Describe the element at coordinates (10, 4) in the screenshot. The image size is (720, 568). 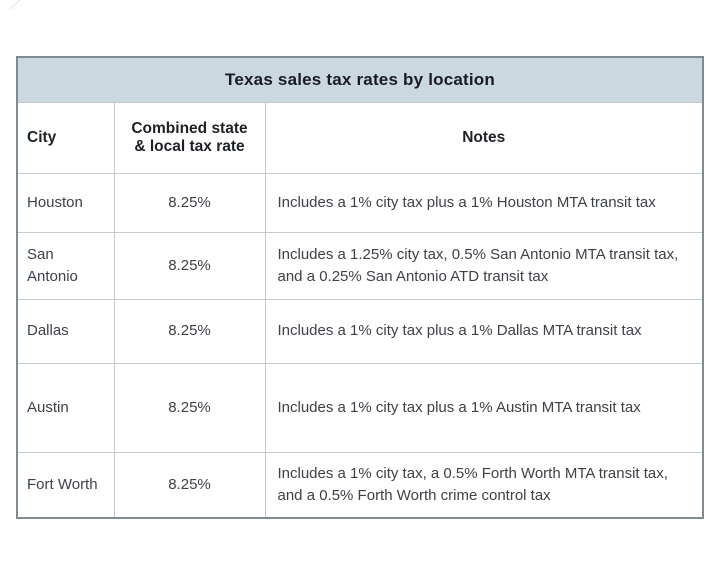
I see `corner-crop-mark` at that location.